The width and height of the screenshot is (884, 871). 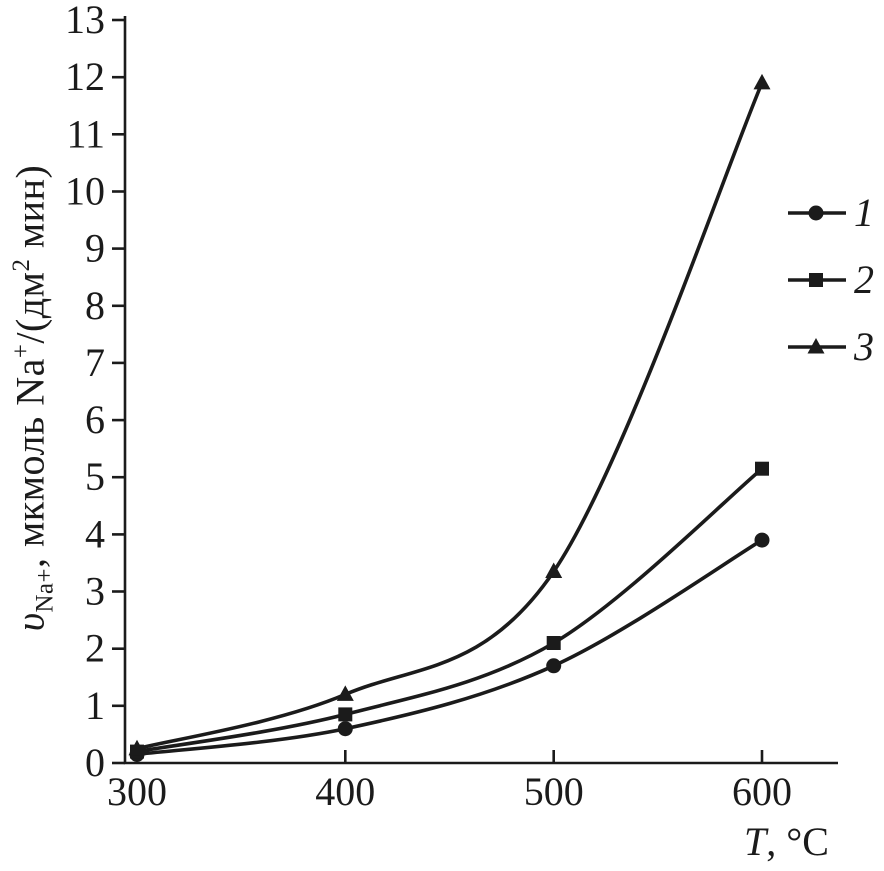 I want to click on y-axis-title: υNa+, мкмоль Na+/(дм2 мин), so click(x=33, y=398).